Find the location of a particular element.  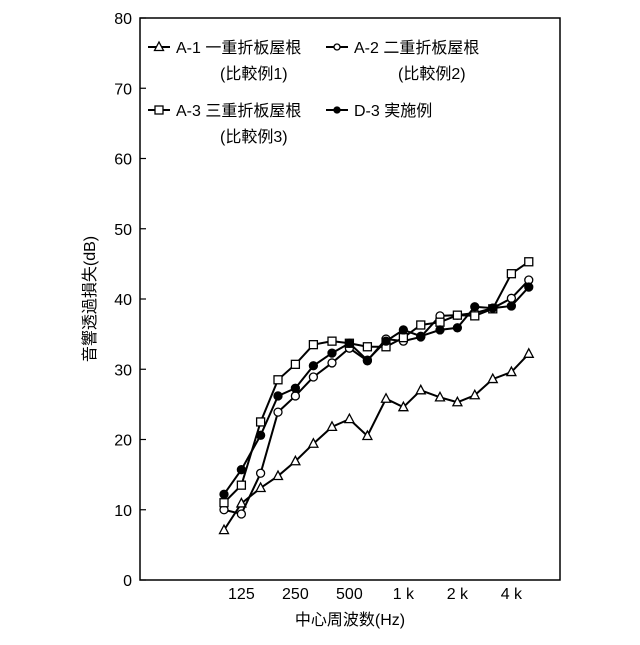

x-tick-label: 250 is located at coordinates (295, 594).